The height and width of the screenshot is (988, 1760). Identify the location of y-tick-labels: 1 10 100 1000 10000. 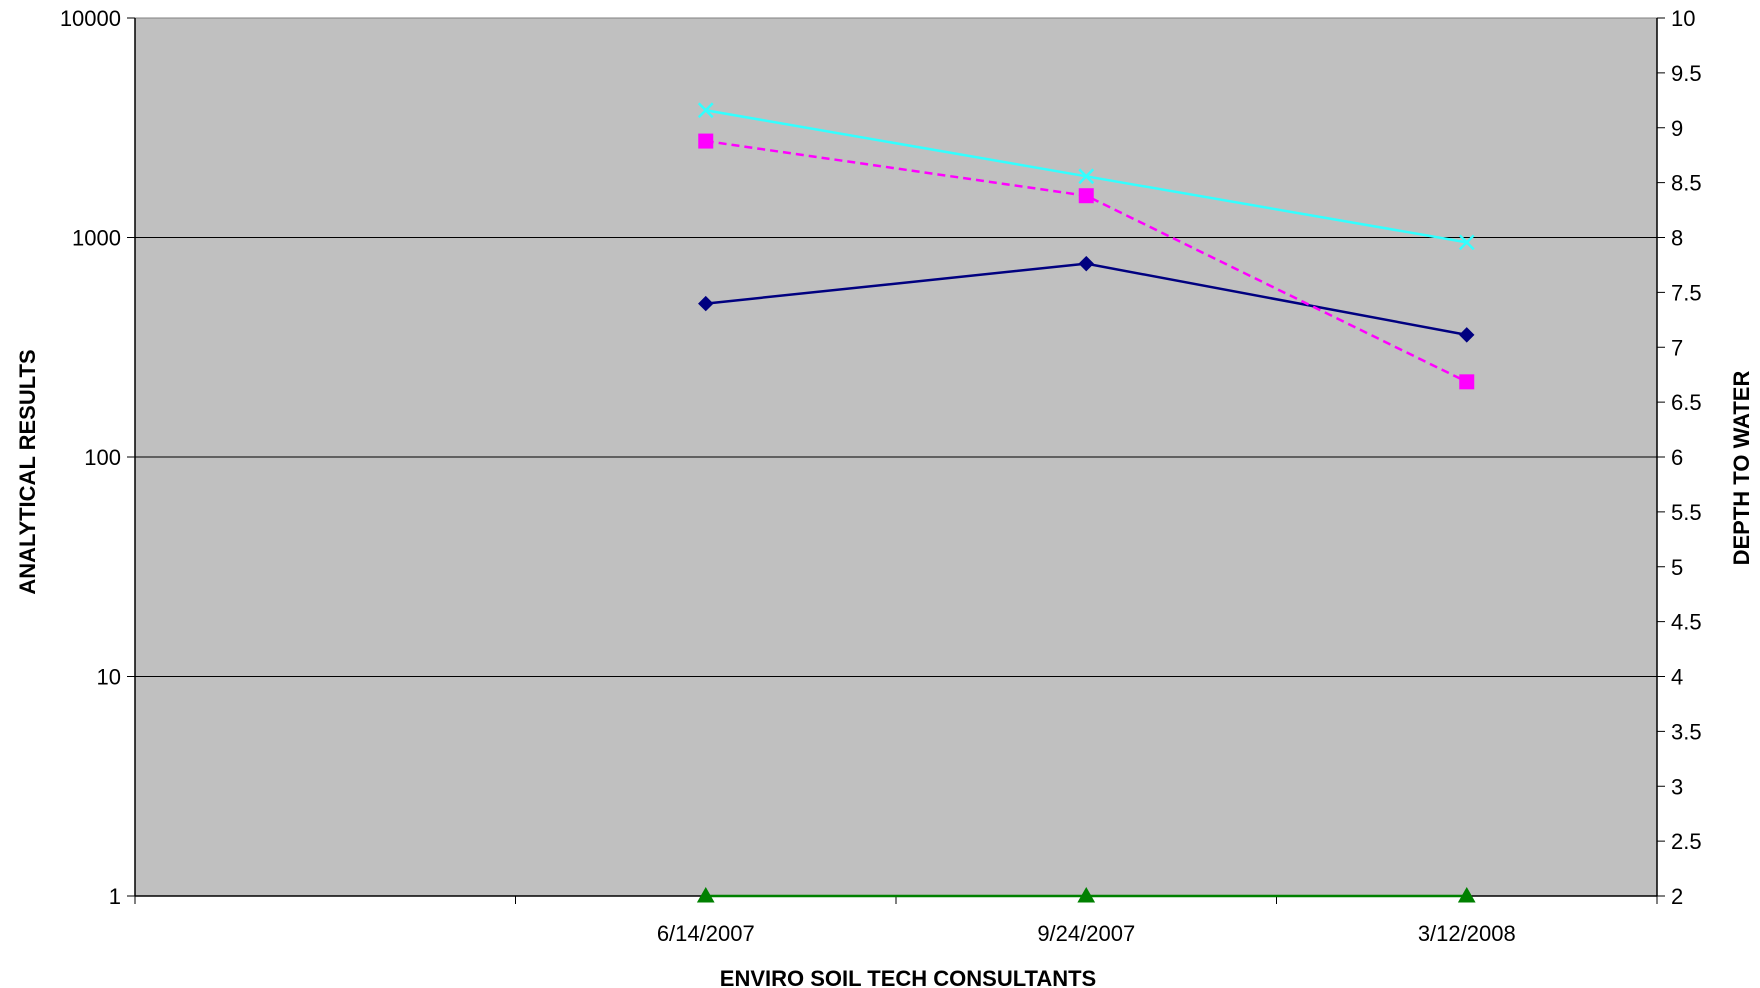
(90, 457).